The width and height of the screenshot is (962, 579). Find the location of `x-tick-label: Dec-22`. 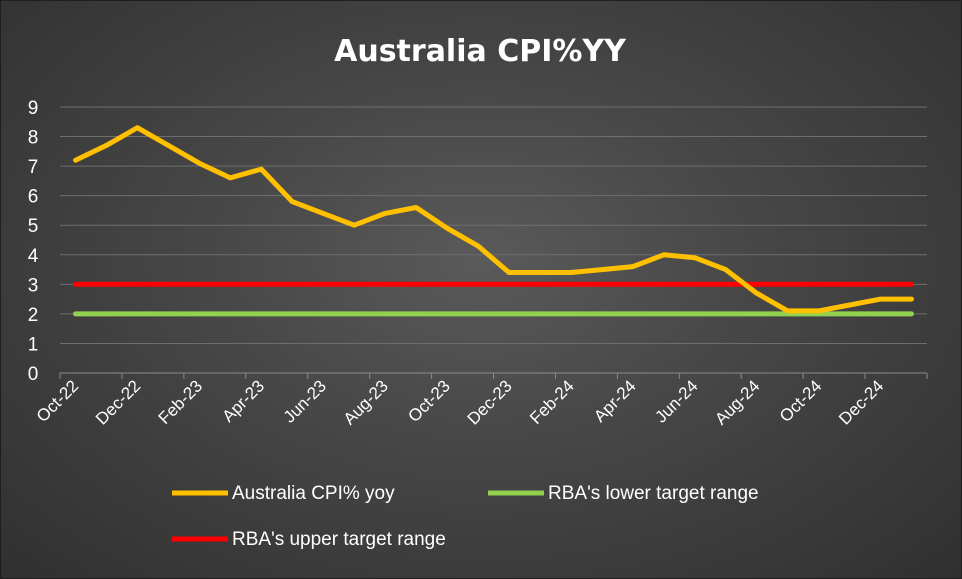

x-tick-label: Dec-22 is located at coordinates (118, 402).